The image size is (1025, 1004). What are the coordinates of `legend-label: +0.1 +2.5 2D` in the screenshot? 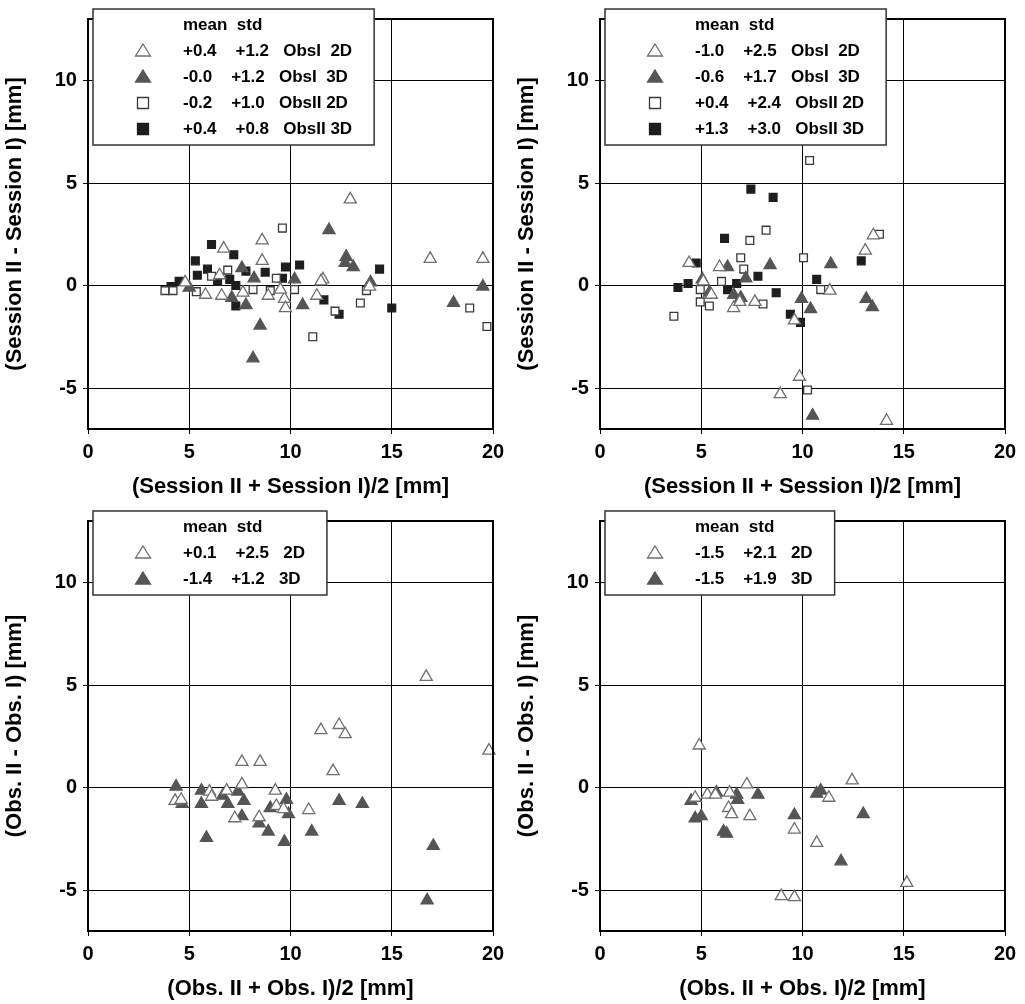 It's located at (244, 552).